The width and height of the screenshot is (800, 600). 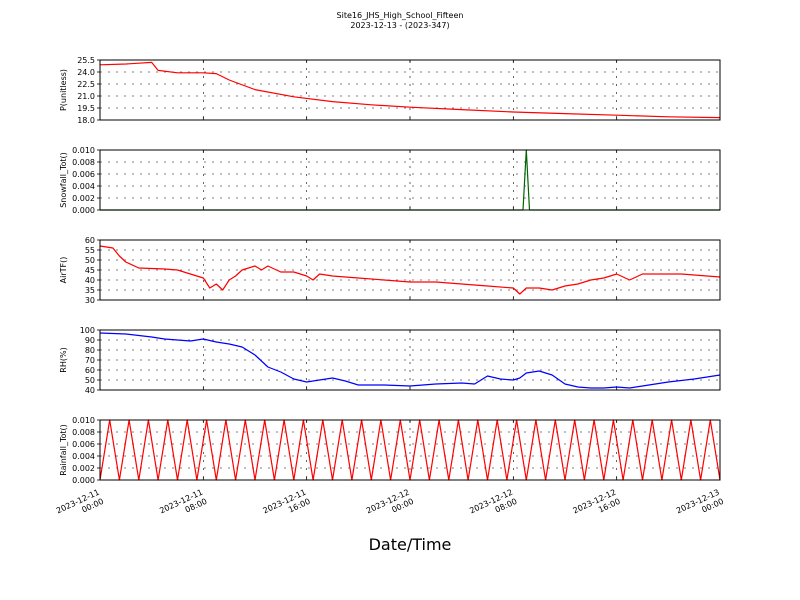 What do you see at coordinates (63, 180) in the screenshot?
I see `y-axis-label: Snowfall_Tot()` at bounding box center [63, 180].